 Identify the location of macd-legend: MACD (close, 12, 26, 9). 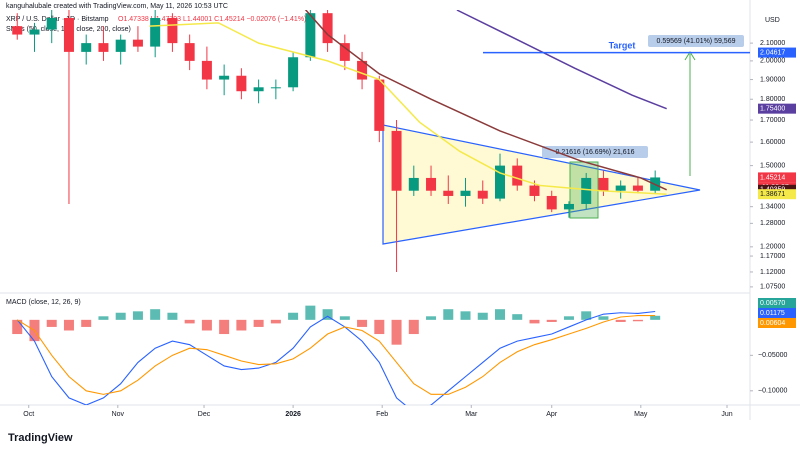
(43, 302).